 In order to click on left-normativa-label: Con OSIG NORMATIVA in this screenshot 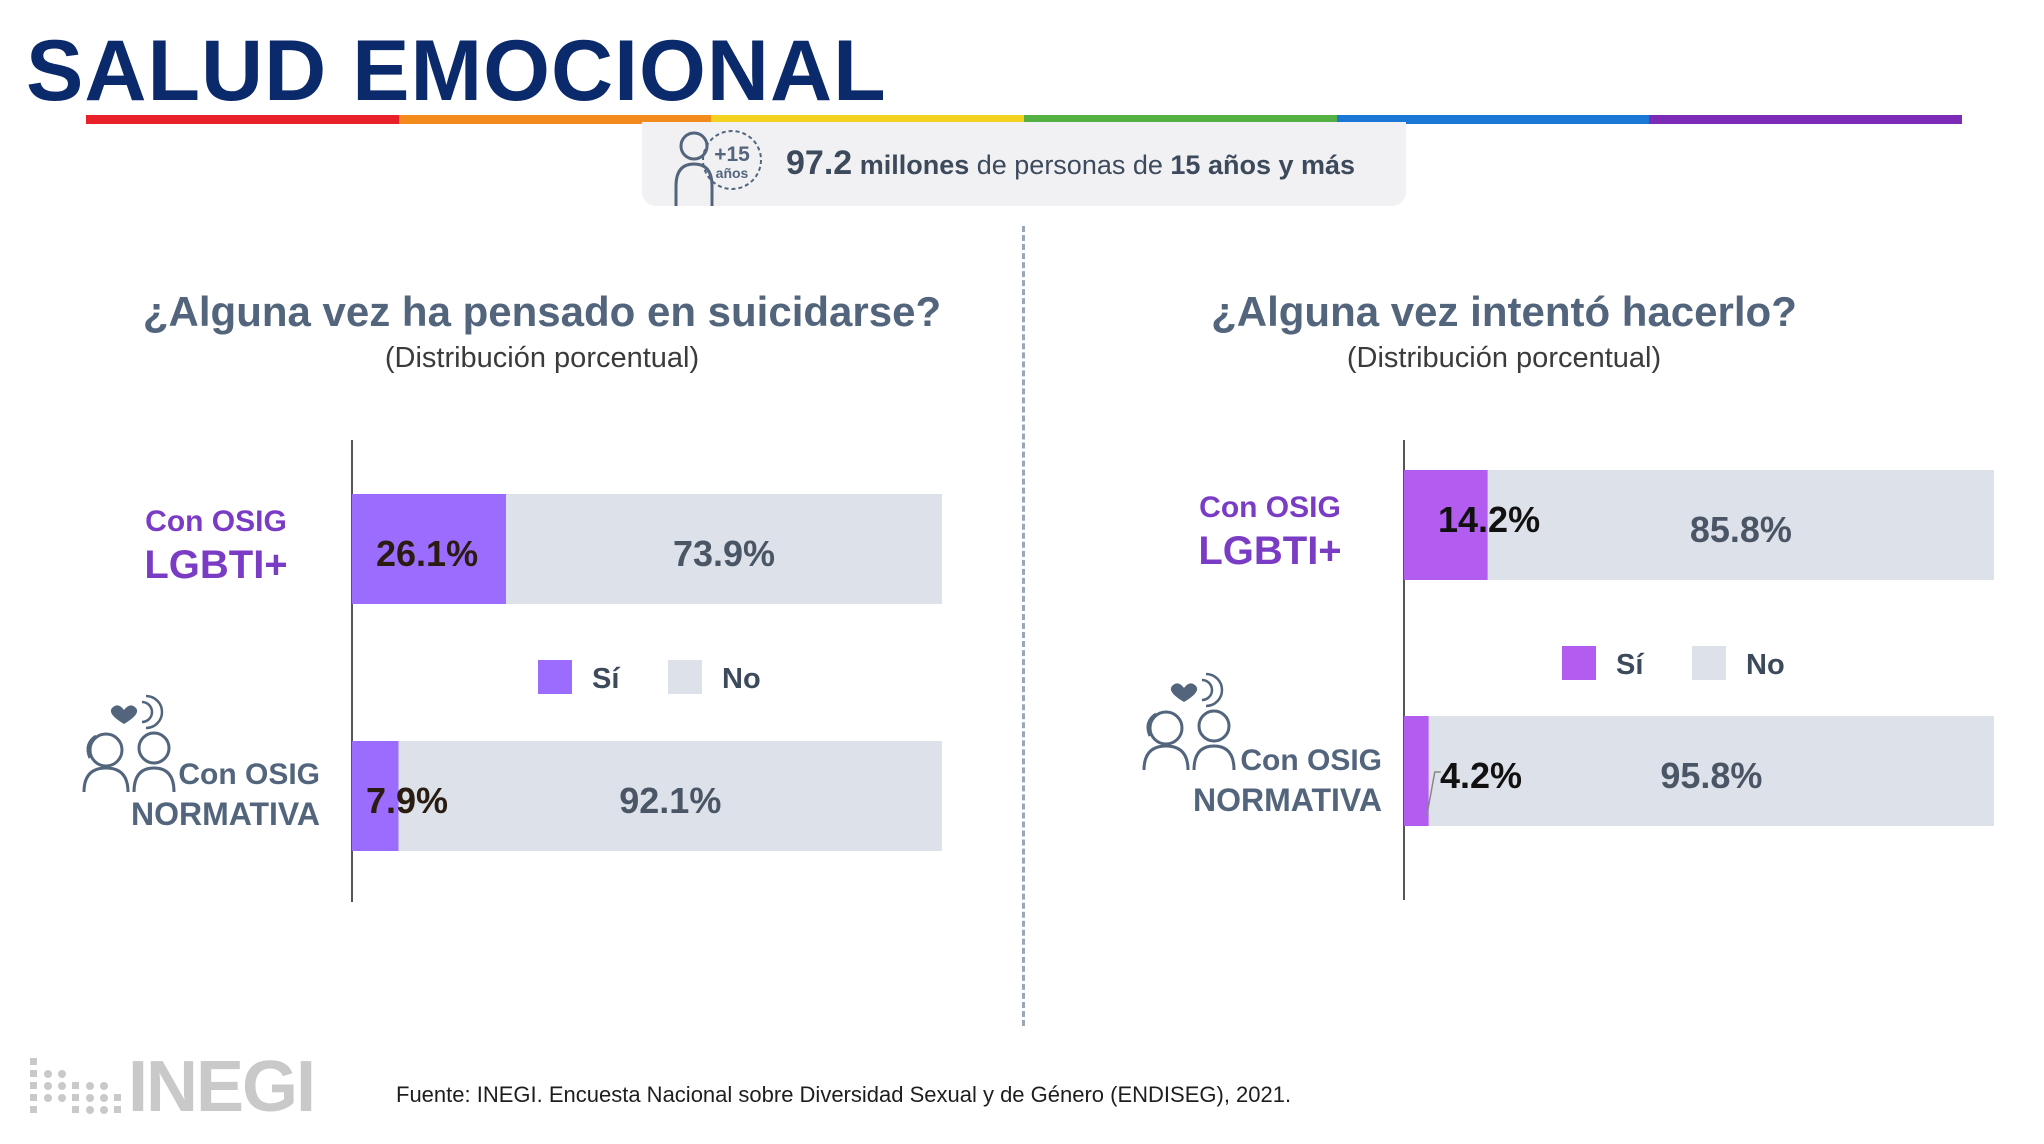, I will do `click(190, 795)`.